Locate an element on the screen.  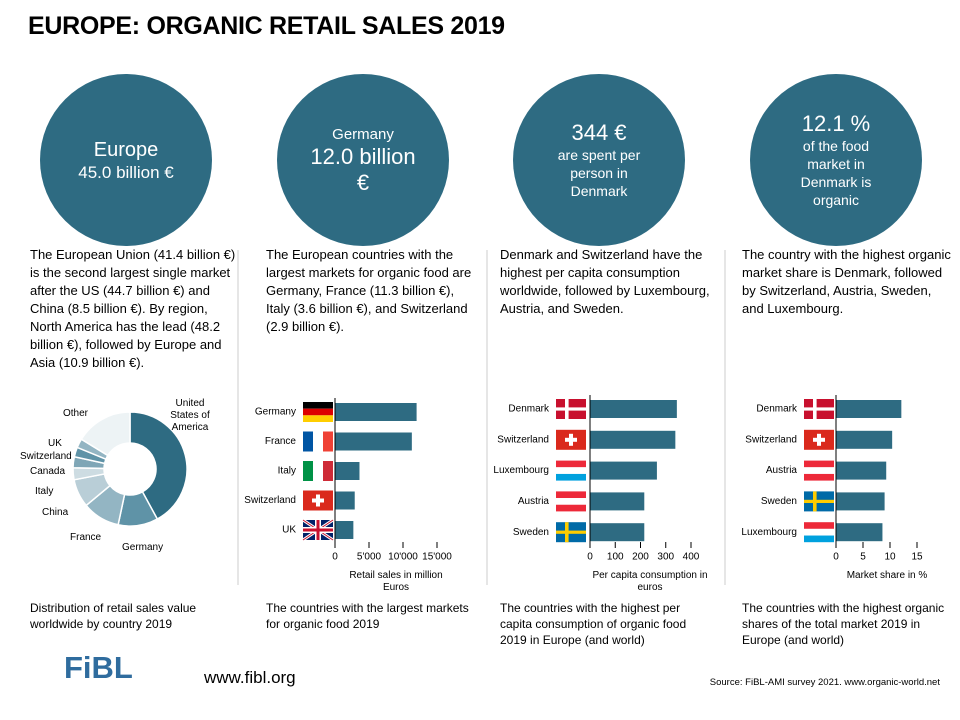
slice-label: China is located at coordinates (55, 512).